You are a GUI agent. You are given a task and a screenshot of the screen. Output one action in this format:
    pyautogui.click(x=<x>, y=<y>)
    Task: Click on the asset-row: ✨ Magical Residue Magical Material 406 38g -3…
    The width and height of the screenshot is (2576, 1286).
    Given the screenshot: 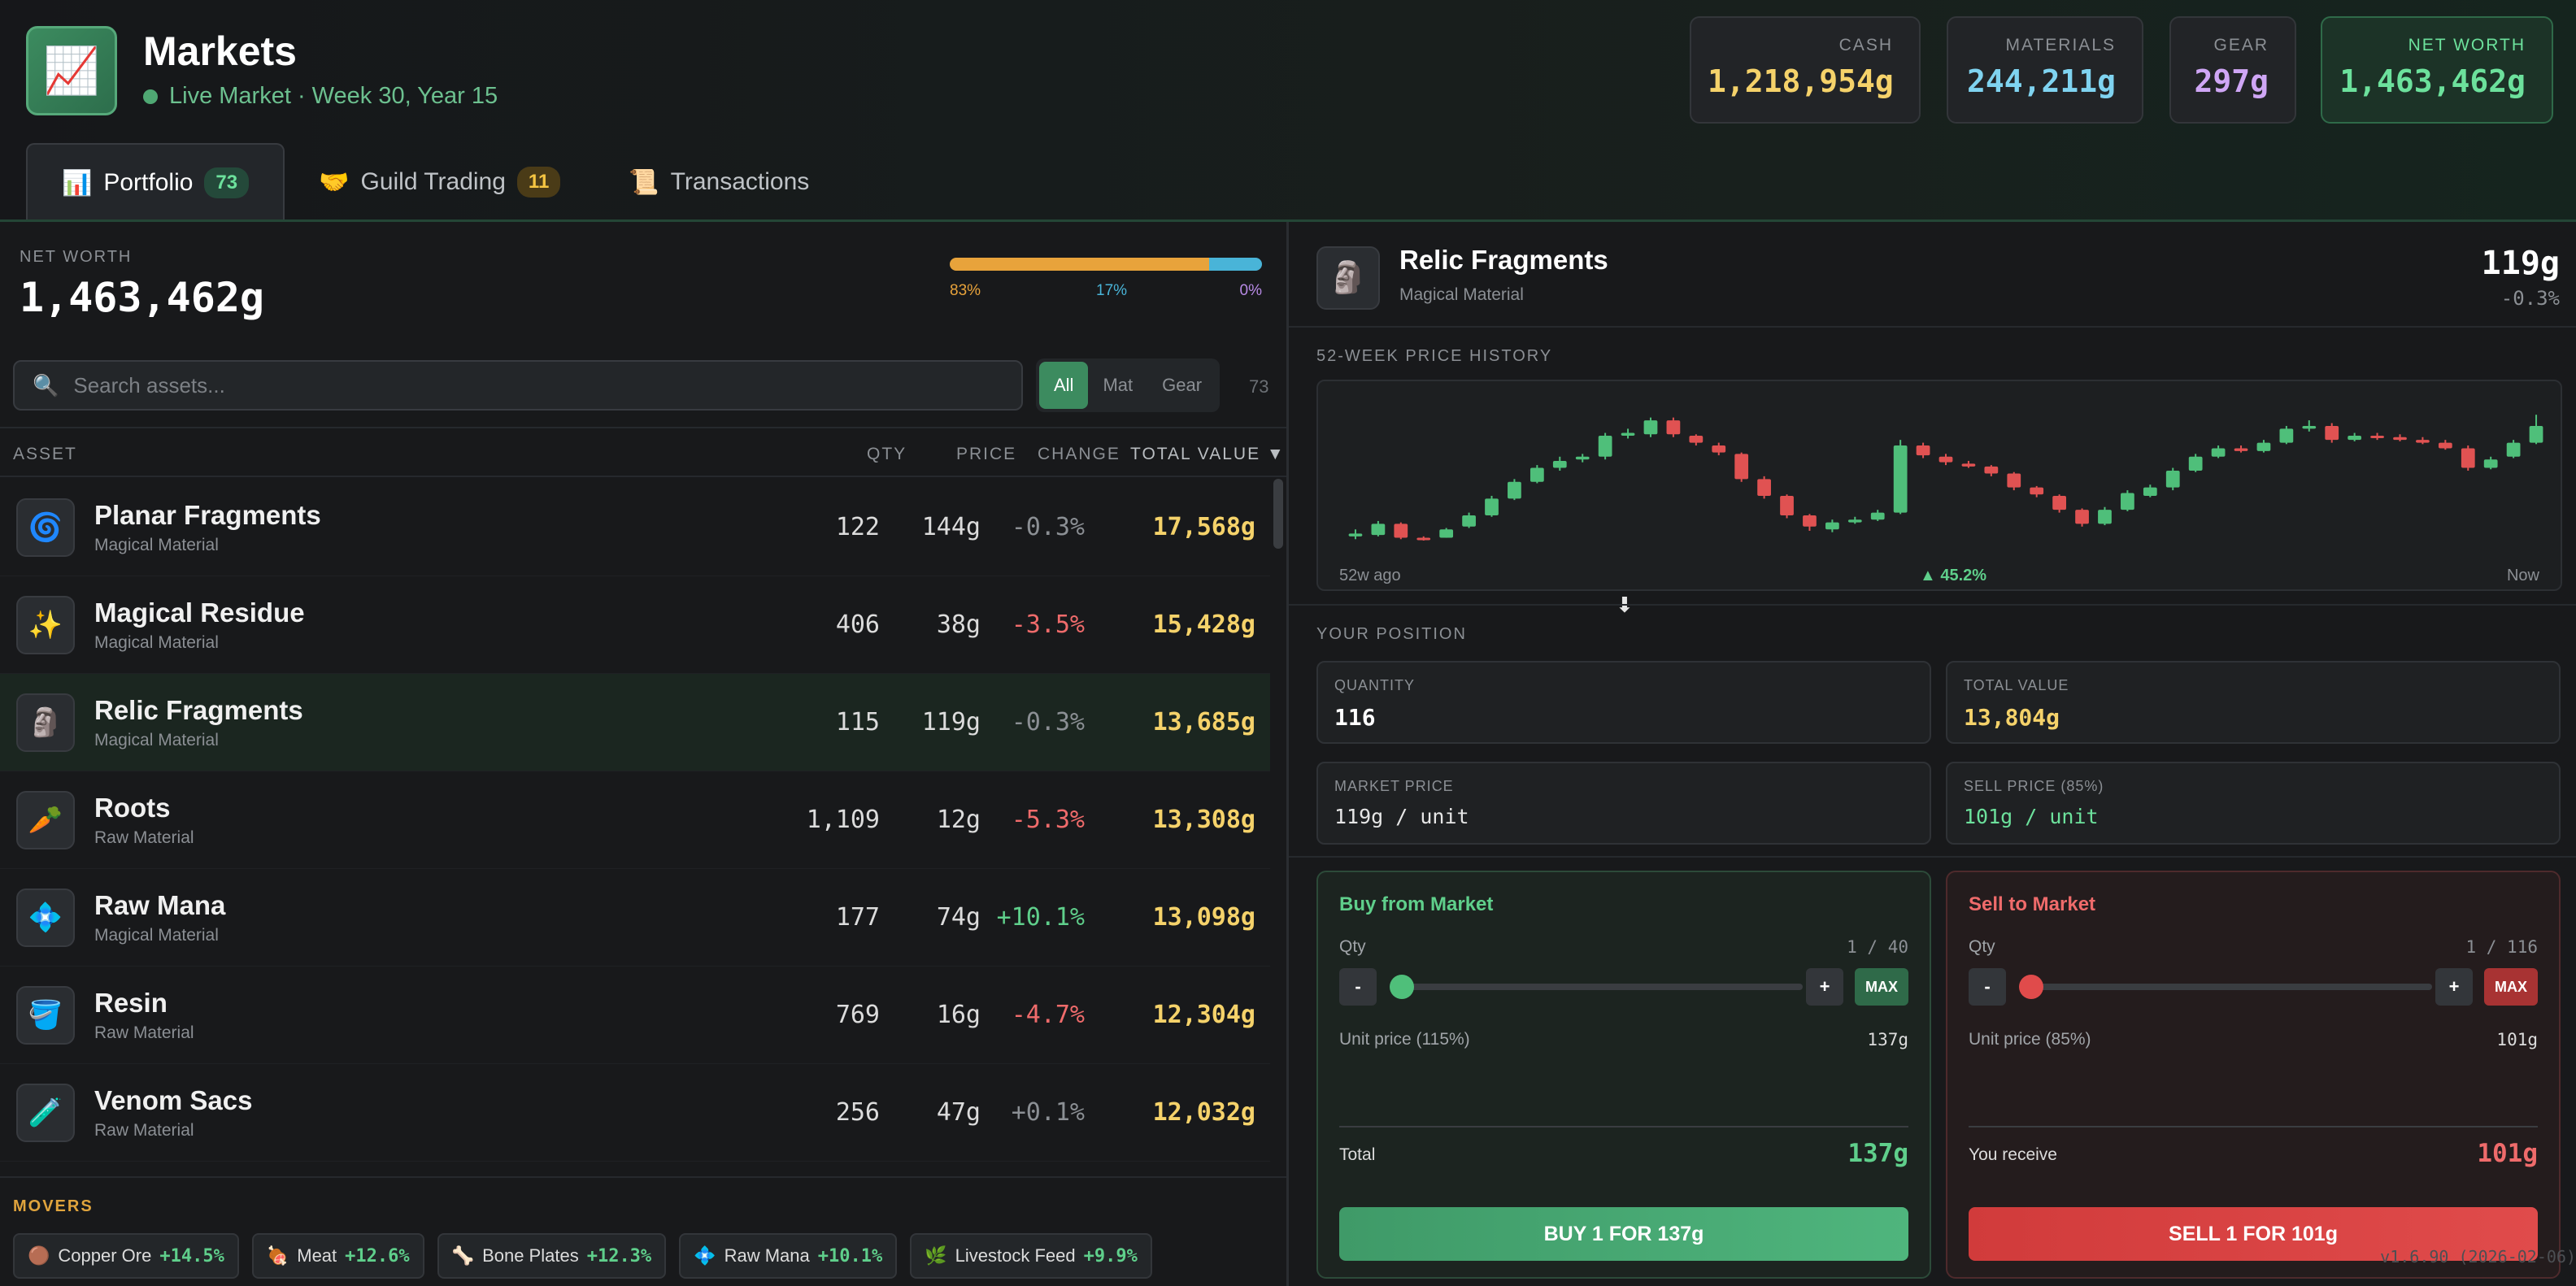 What is the action you would take?
    pyautogui.click(x=635, y=625)
    